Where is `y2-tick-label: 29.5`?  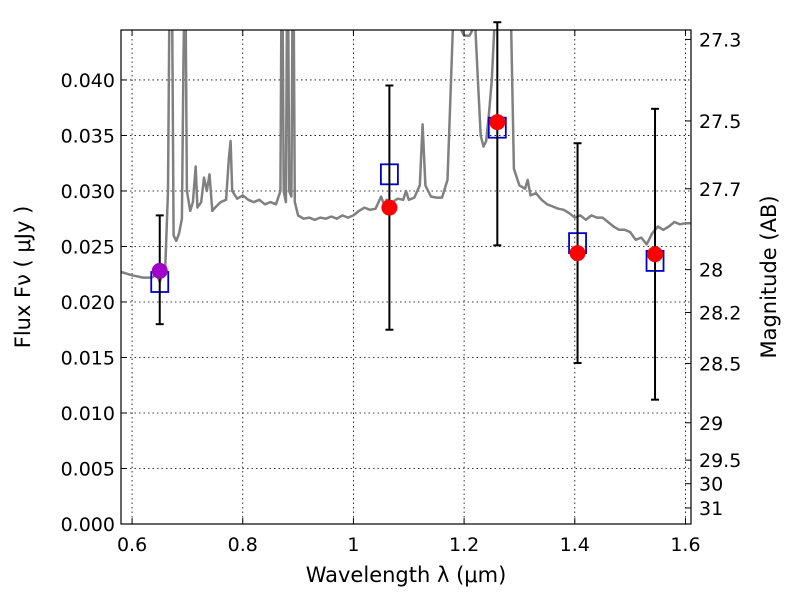 y2-tick-label: 29.5 is located at coordinates (720, 461).